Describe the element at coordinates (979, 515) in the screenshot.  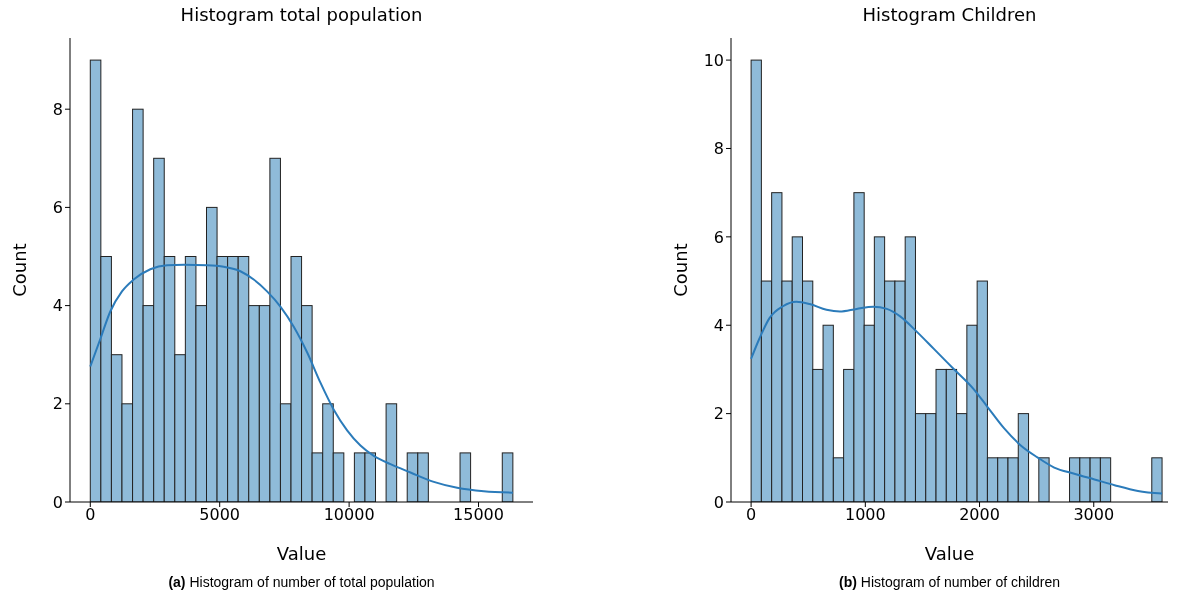
I see `x-tick-label: 2000` at that location.